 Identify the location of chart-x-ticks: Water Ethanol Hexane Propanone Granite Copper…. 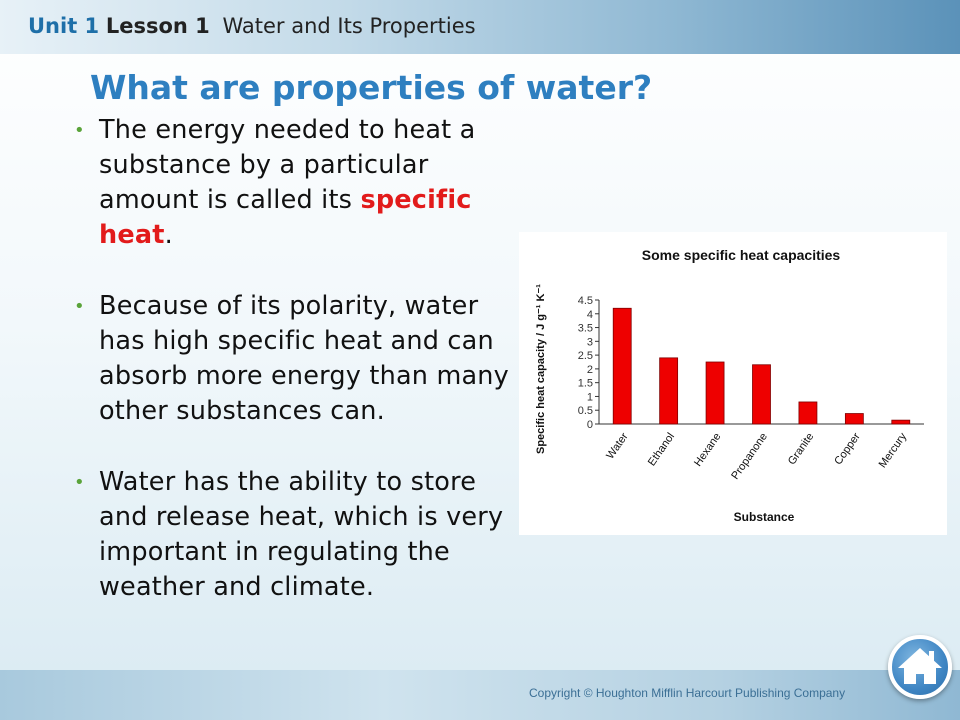
(756, 455).